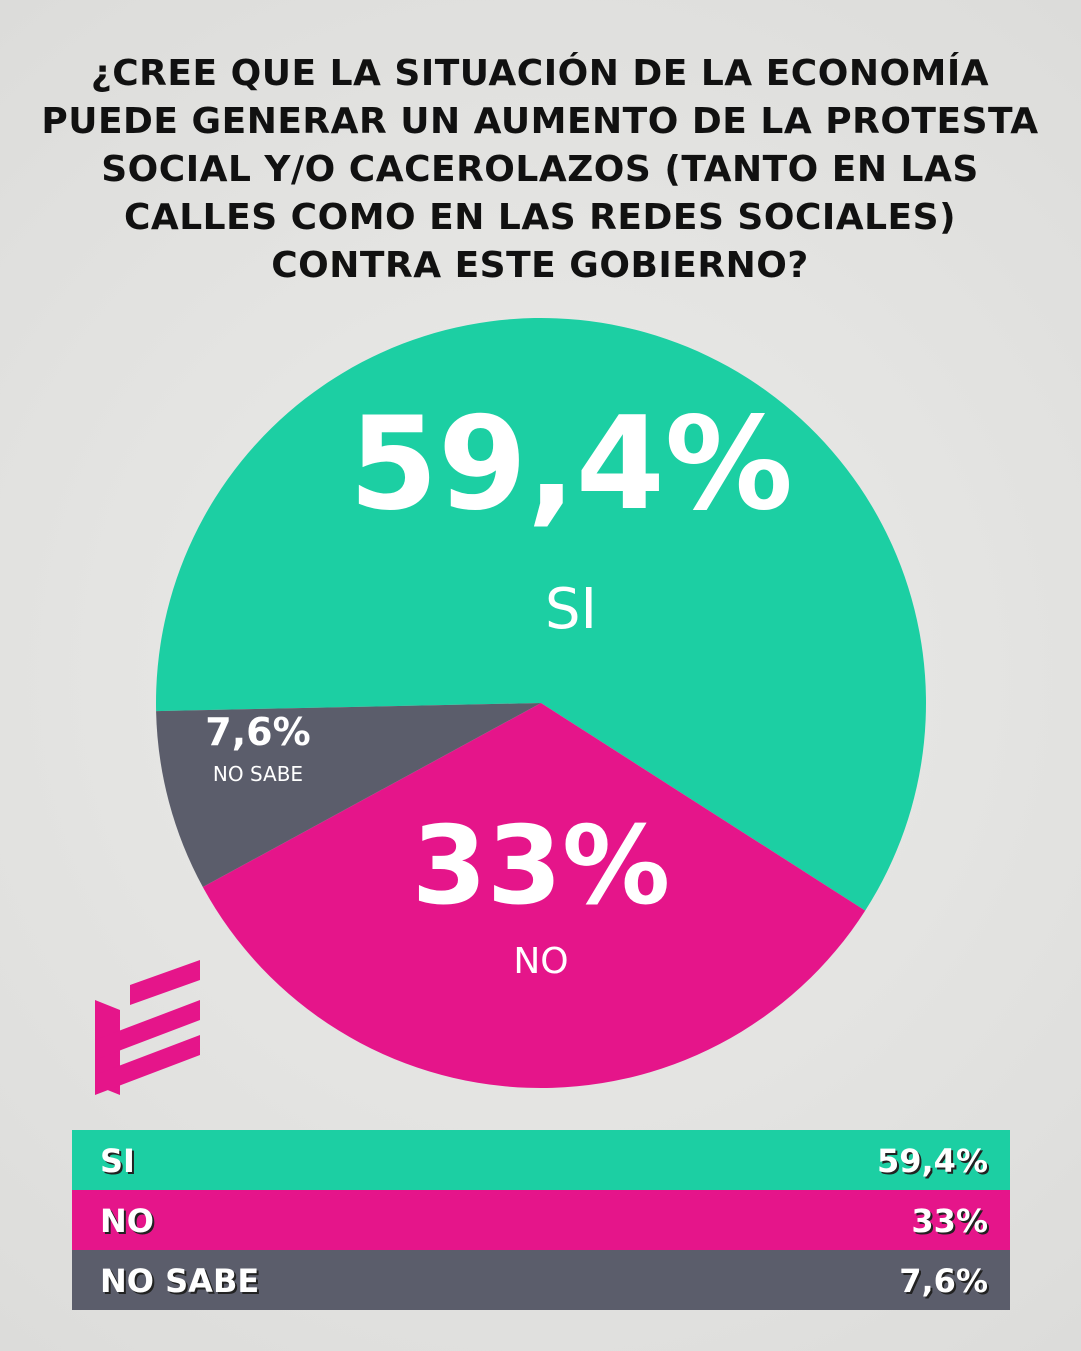  What do you see at coordinates (147, 1027) in the screenshot?
I see `logo` at bounding box center [147, 1027].